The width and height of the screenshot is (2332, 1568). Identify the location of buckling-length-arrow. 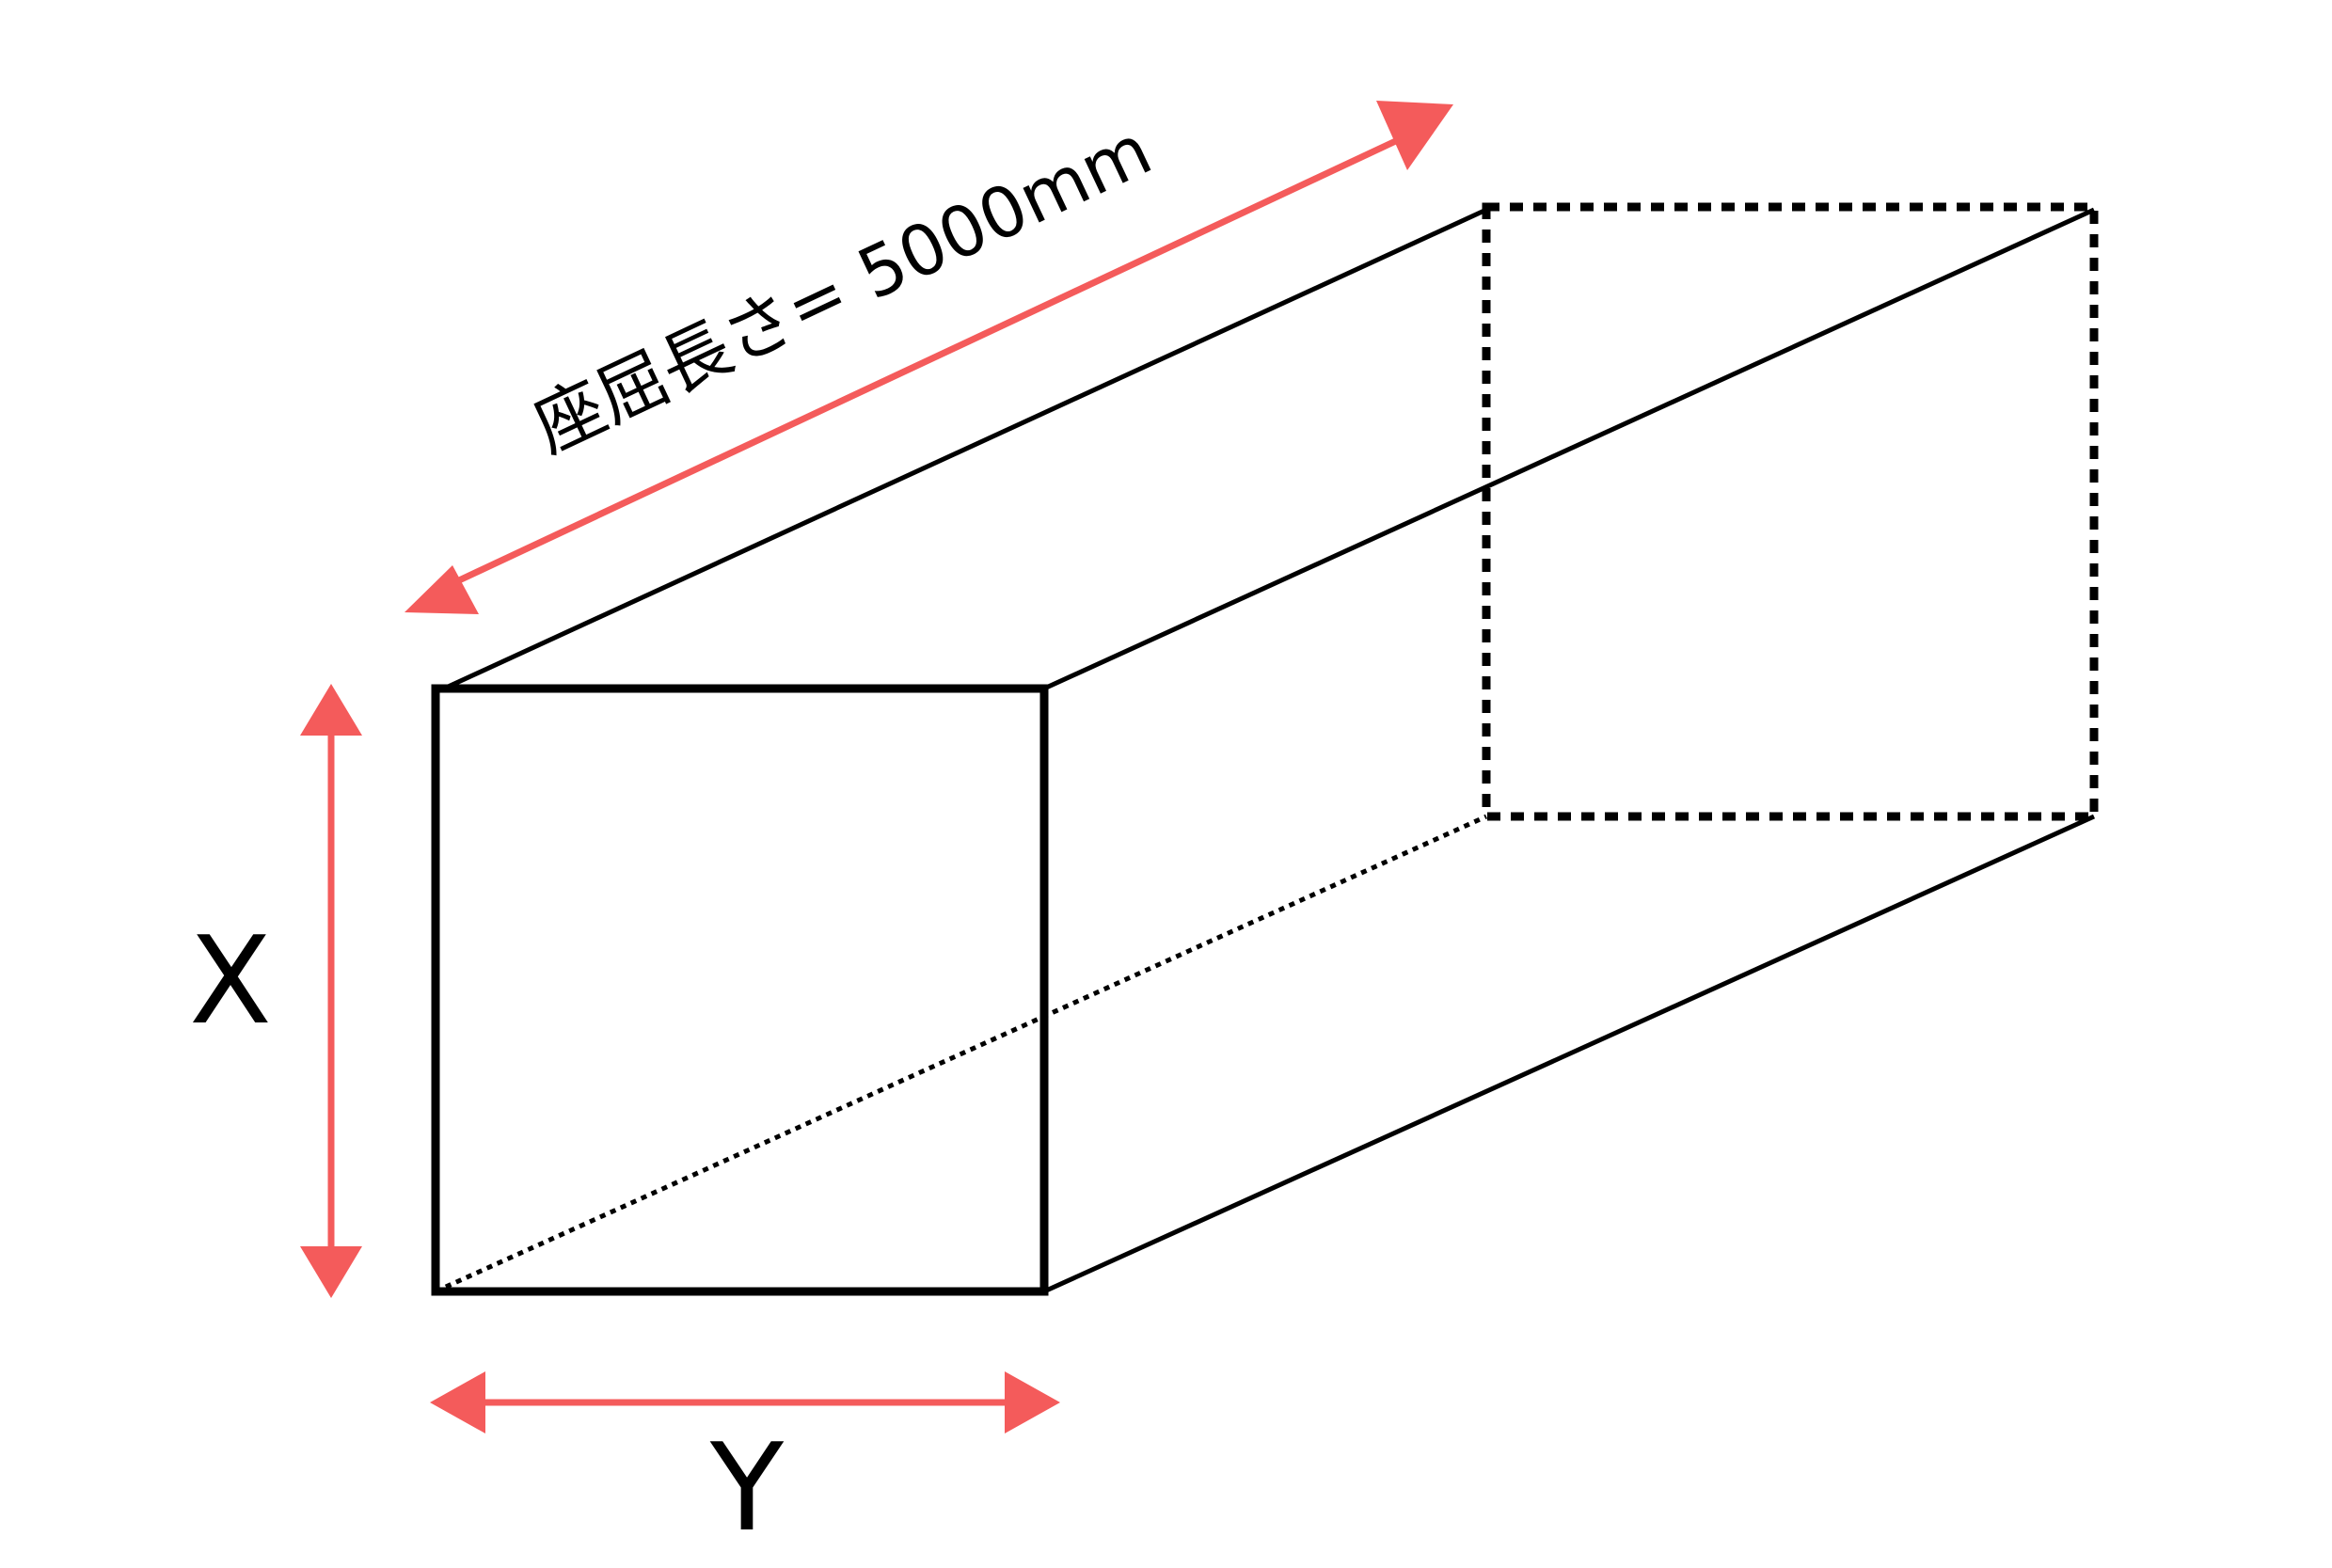
(929, 357).